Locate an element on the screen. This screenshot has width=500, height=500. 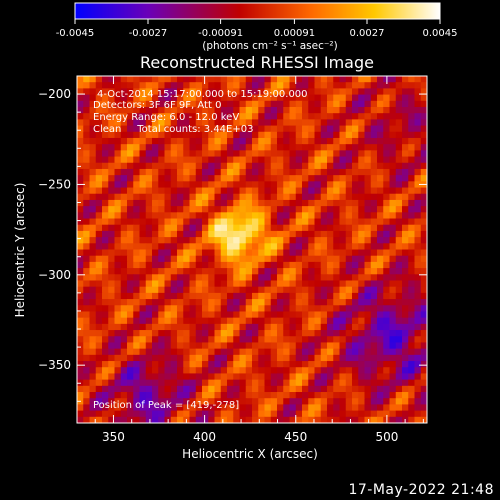
annotation-clean-counts: Clean Total counts: 3.44E+03 is located at coordinates (173, 129).